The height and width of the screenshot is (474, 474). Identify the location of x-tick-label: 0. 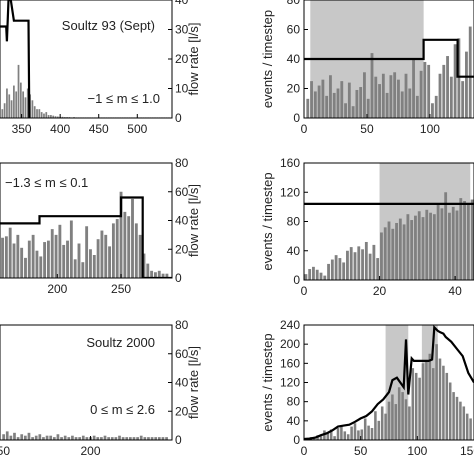
(304, 451).